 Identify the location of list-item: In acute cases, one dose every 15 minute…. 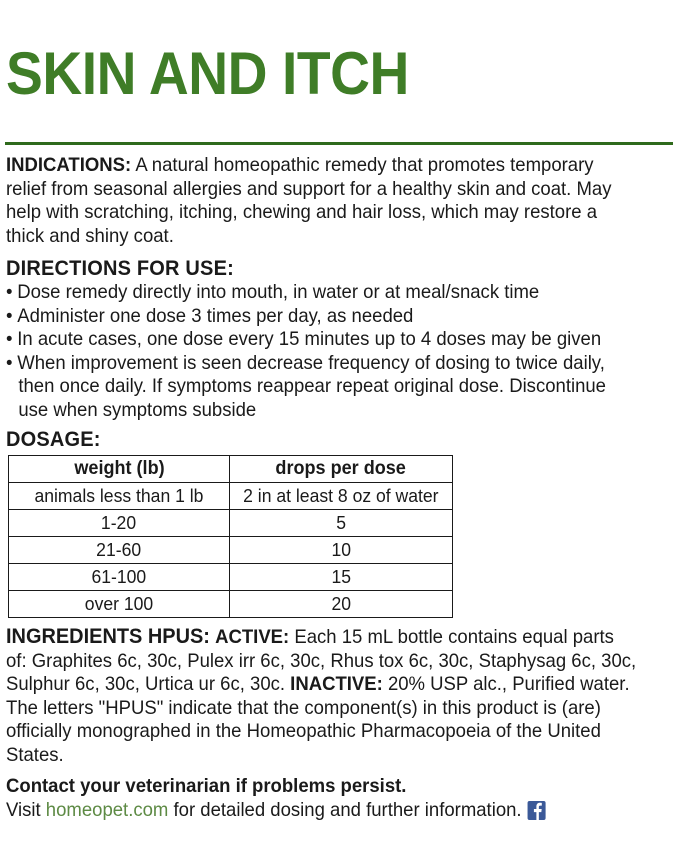
(322, 340).